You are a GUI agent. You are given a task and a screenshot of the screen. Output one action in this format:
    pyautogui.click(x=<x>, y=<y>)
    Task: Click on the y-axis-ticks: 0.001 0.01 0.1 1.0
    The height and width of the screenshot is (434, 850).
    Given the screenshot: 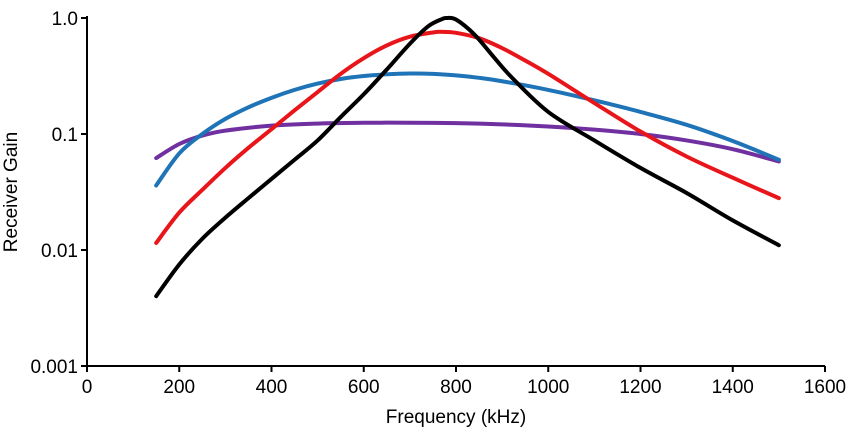 What is the action you would take?
    pyautogui.click(x=58, y=193)
    